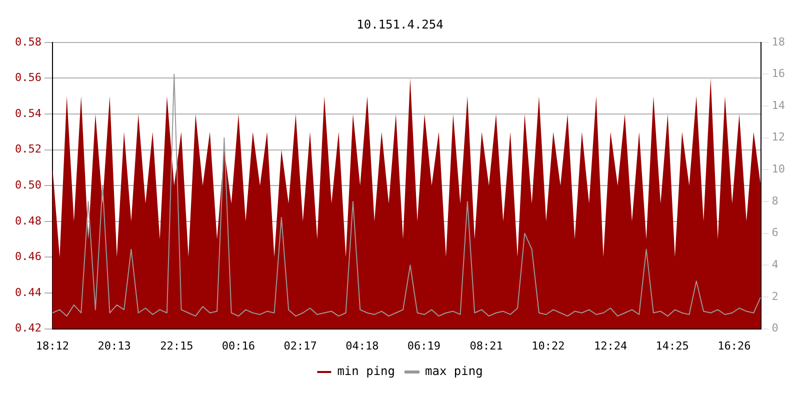  What do you see at coordinates (775, 265) in the screenshot?
I see `y2-tick-label: 4` at bounding box center [775, 265].